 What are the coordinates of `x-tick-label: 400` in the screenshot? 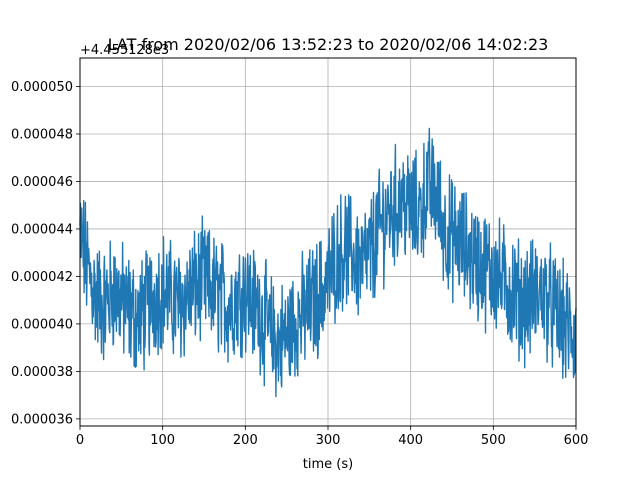 It's located at (410, 440).